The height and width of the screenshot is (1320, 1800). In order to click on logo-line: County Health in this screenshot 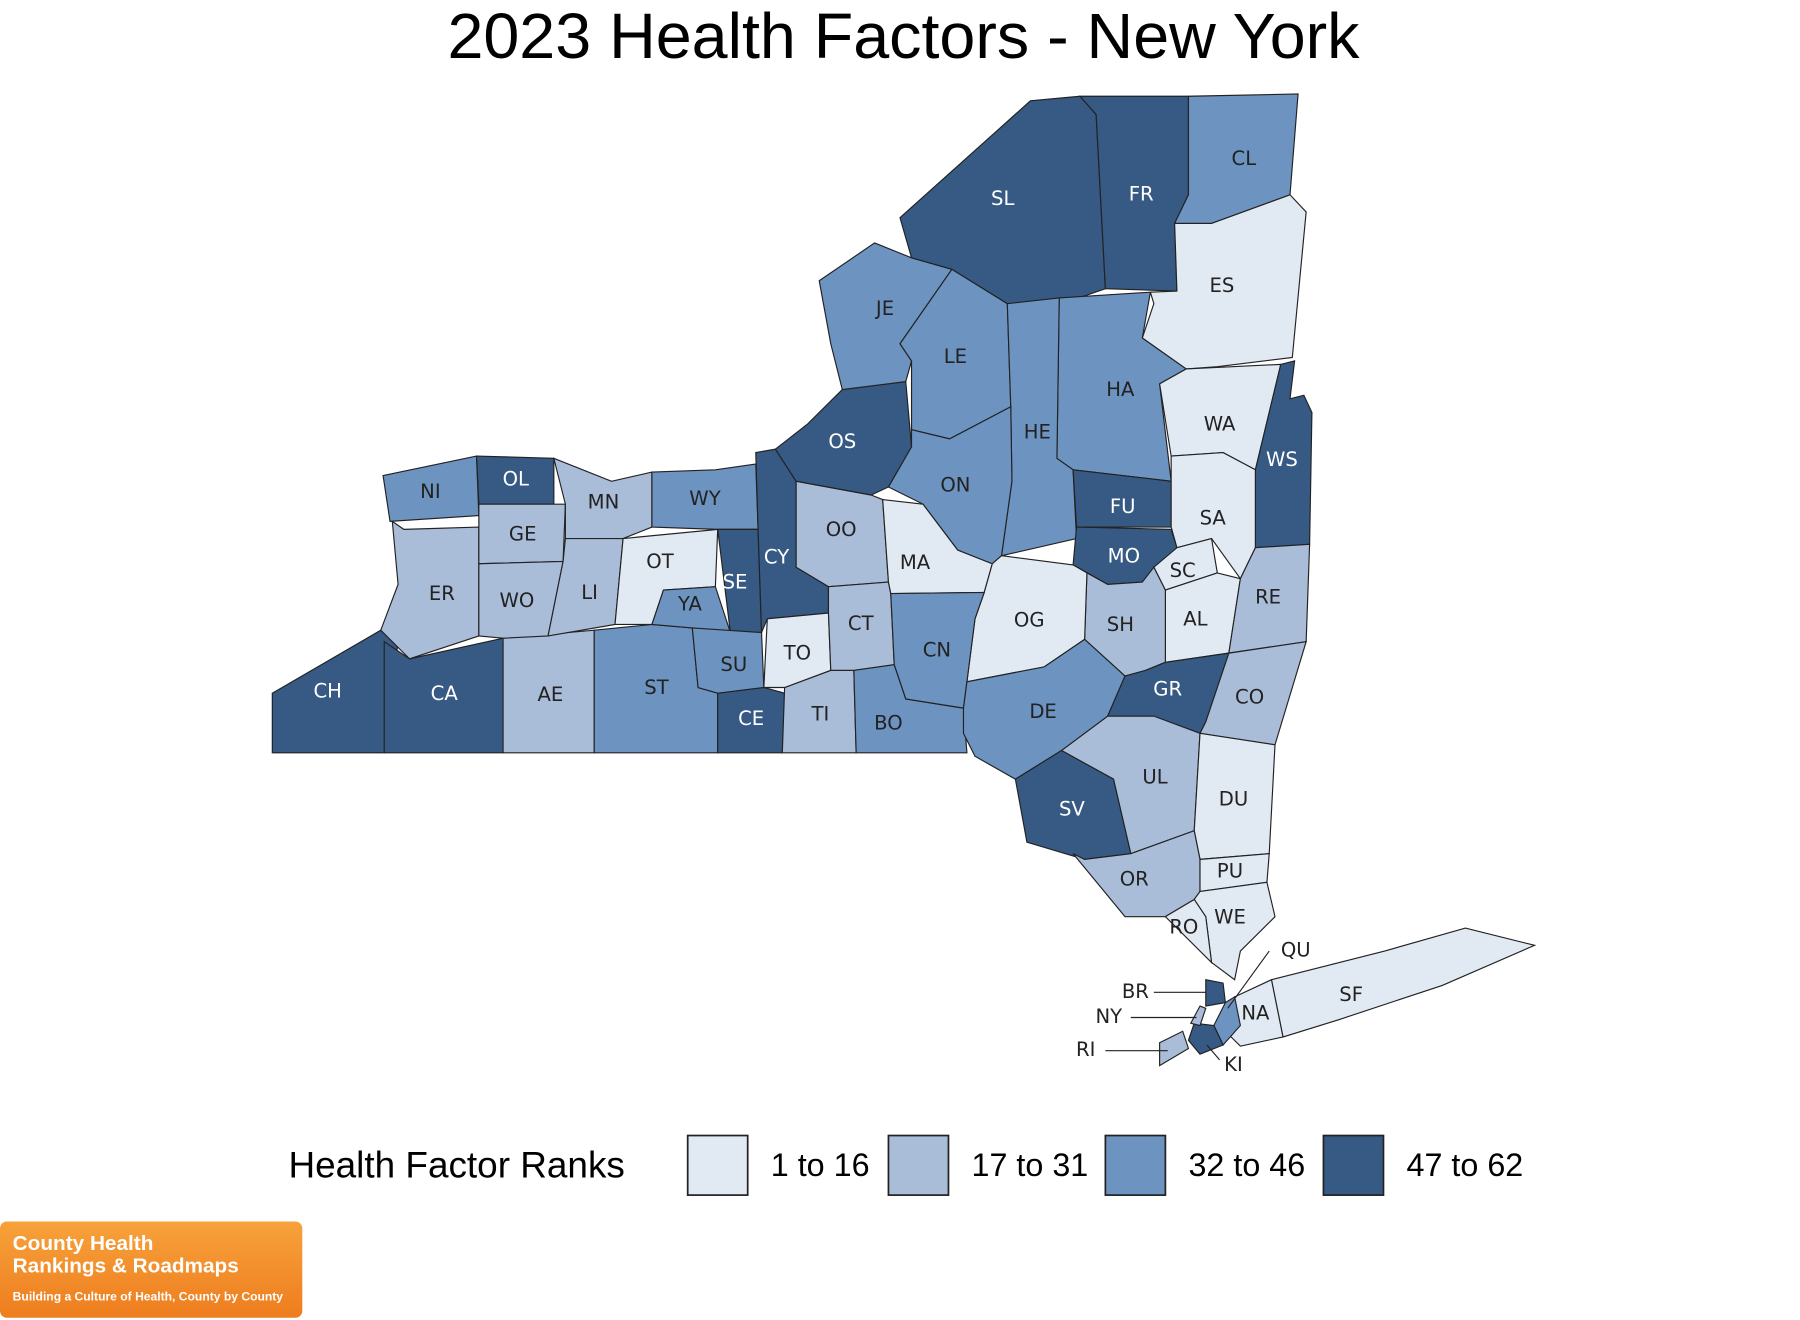, I will do `click(83, 1243)`.